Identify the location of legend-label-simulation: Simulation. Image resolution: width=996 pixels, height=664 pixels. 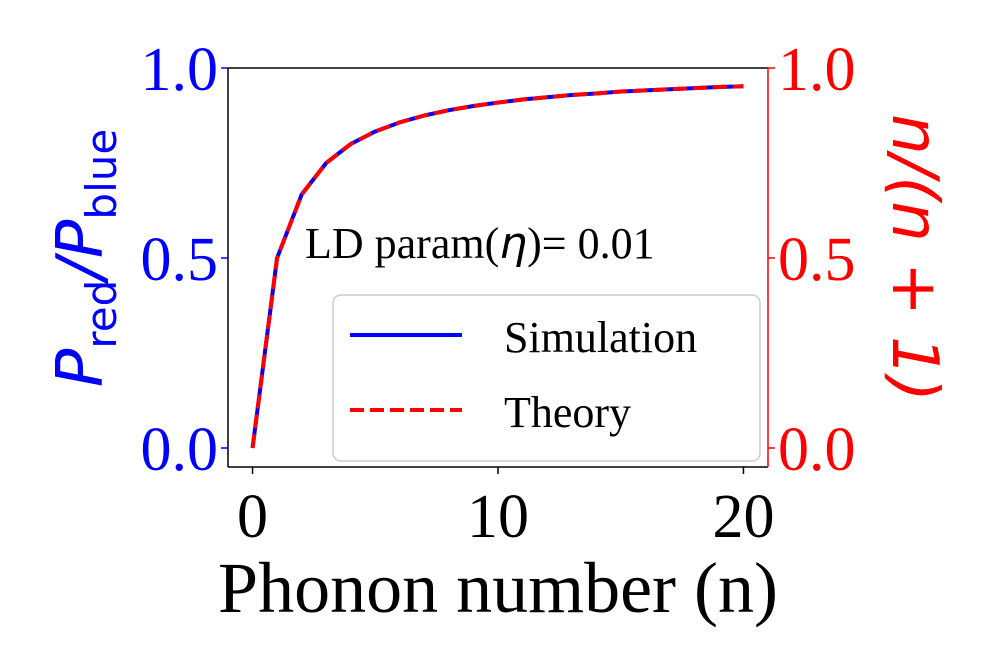
(600, 337).